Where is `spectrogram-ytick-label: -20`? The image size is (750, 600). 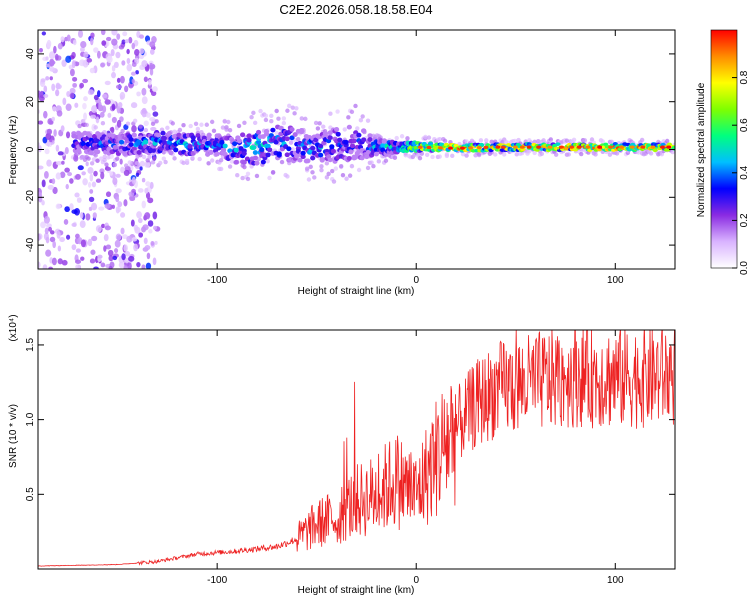 spectrogram-ytick-label: -20 is located at coordinates (30, 197).